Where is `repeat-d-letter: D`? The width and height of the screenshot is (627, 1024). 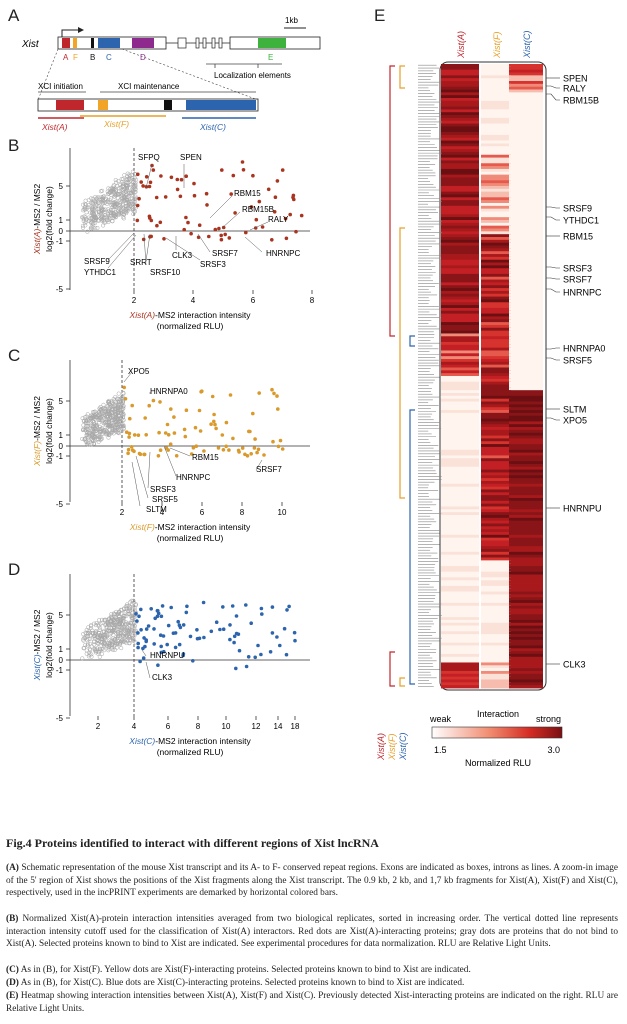
repeat-d-letter: D is located at coordinates (143, 57).